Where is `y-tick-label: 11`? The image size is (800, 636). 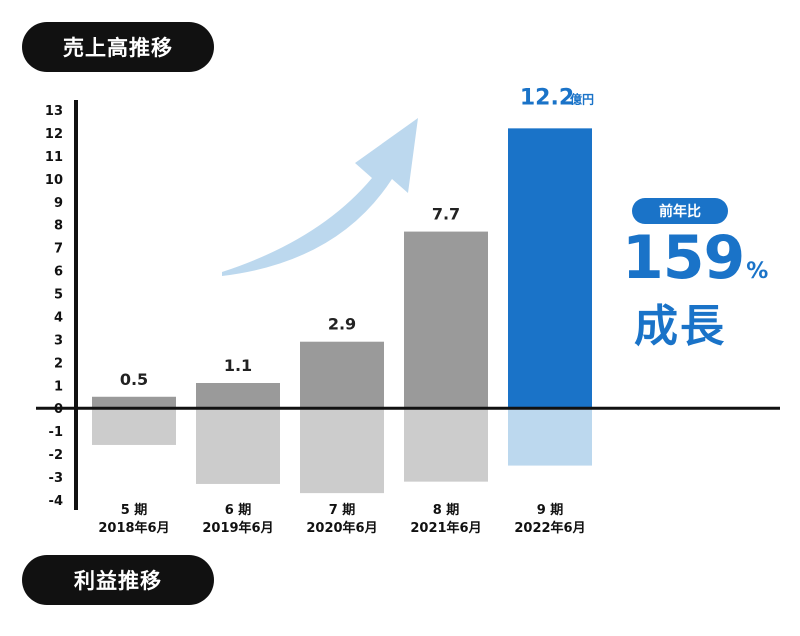
y-tick-label: 11 is located at coordinates (54, 157).